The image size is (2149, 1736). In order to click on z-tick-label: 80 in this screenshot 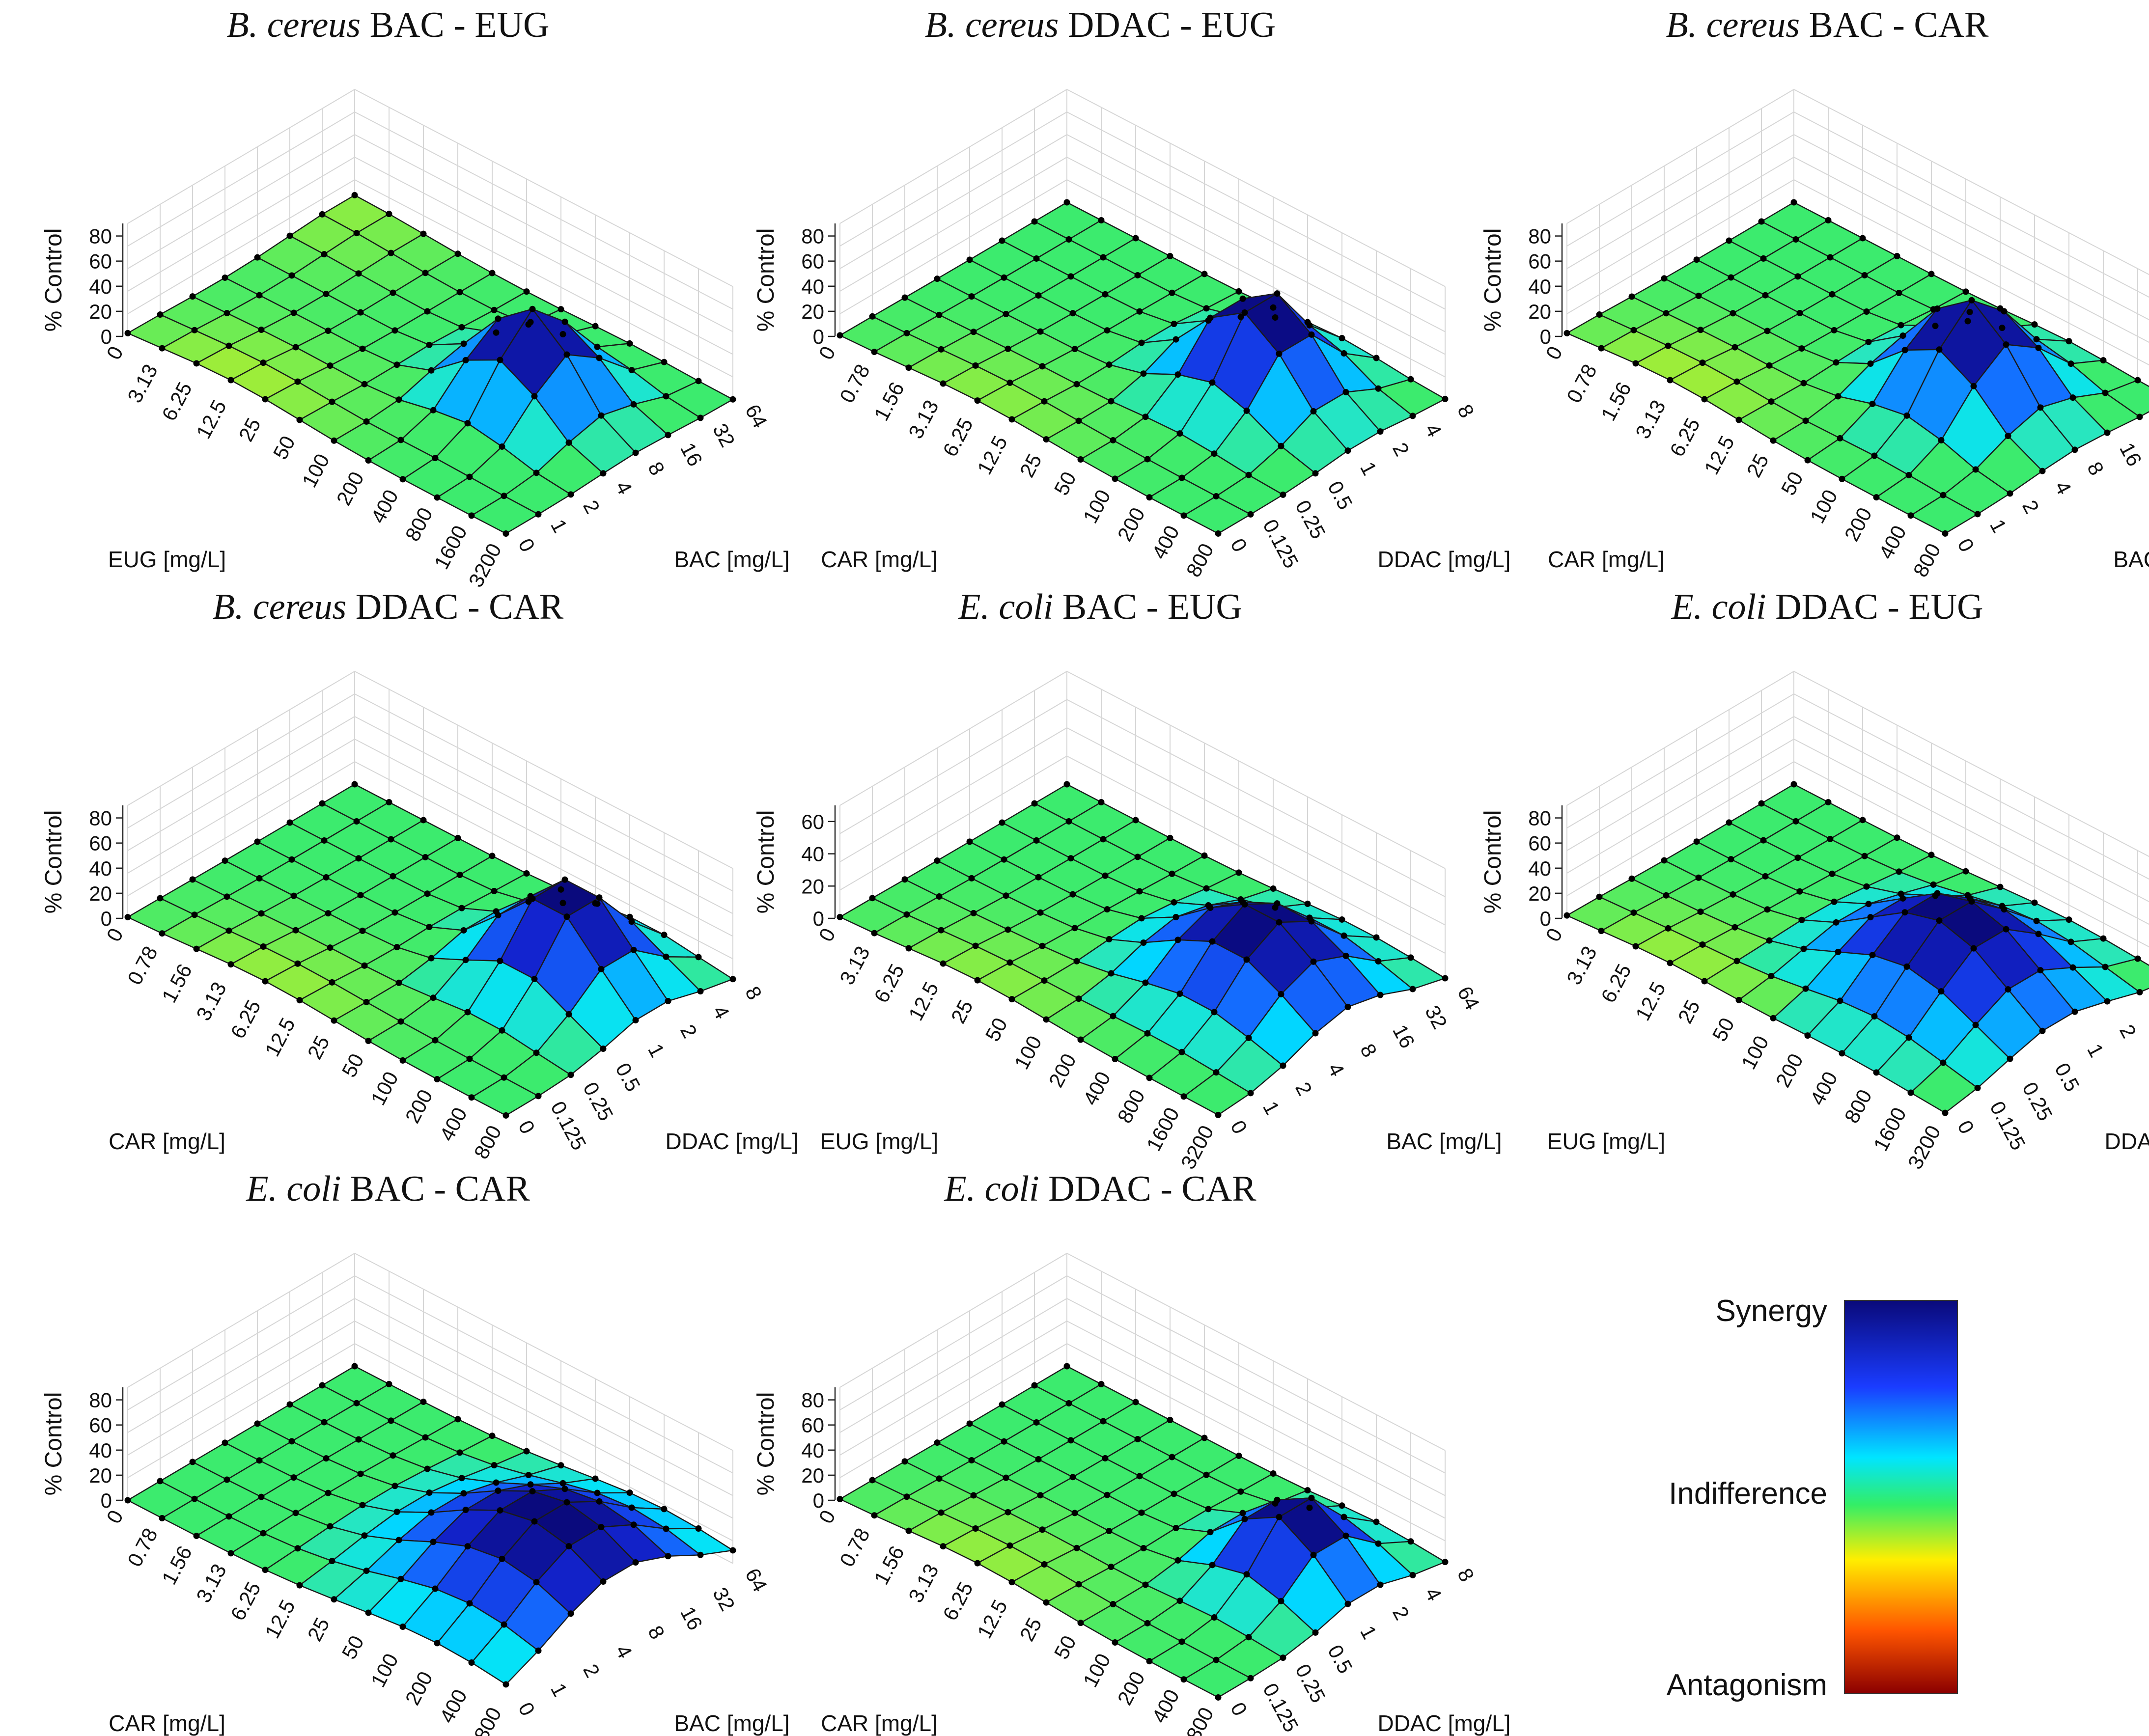, I will do `click(812, 236)`.